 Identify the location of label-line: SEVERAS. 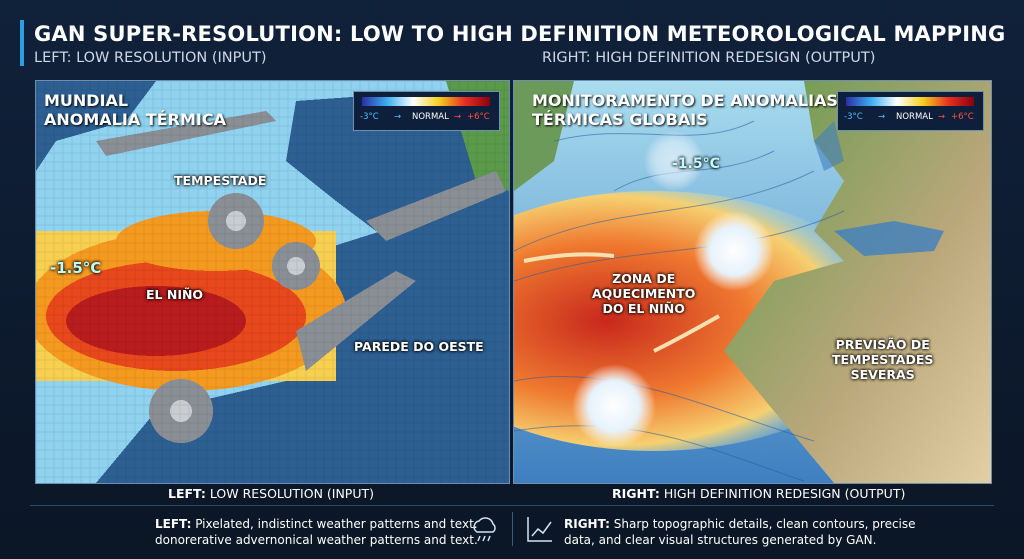
(882, 374).